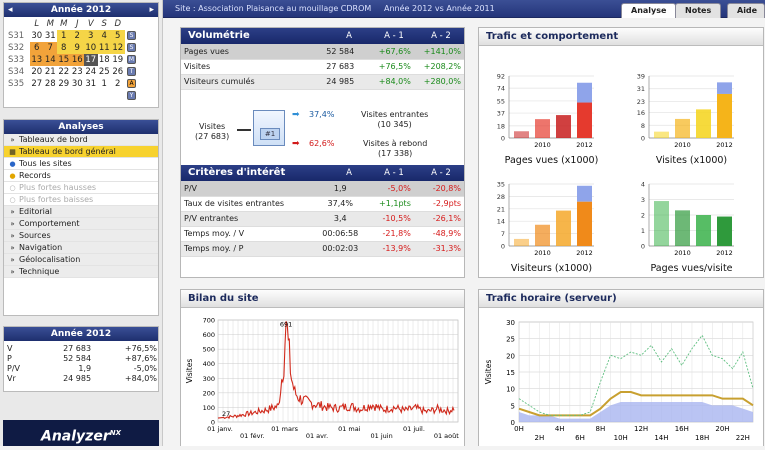 The width and height of the screenshot is (765, 450). Describe the element at coordinates (50, 60) in the screenshot. I see `calendar-day: 14` at that location.